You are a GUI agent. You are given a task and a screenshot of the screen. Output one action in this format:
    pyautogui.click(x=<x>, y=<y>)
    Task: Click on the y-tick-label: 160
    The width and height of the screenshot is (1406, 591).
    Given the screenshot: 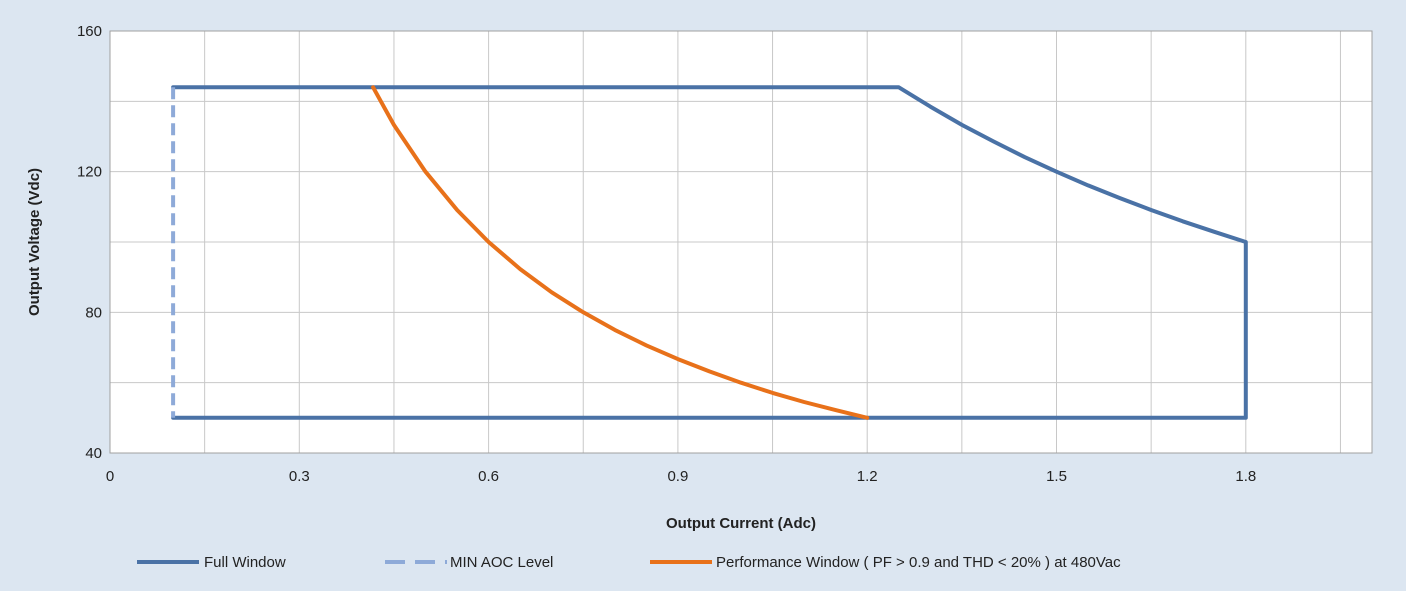 What is the action you would take?
    pyautogui.click(x=89, y=31)
    